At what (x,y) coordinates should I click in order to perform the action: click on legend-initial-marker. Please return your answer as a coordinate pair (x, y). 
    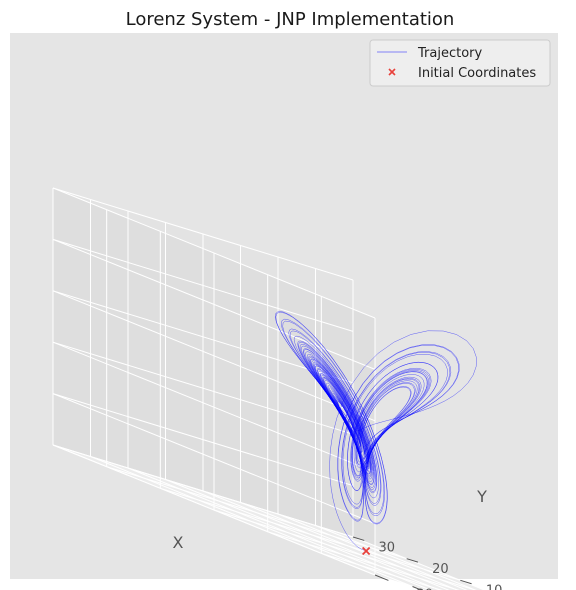
    Looking at the image, I should click on (392, 72).